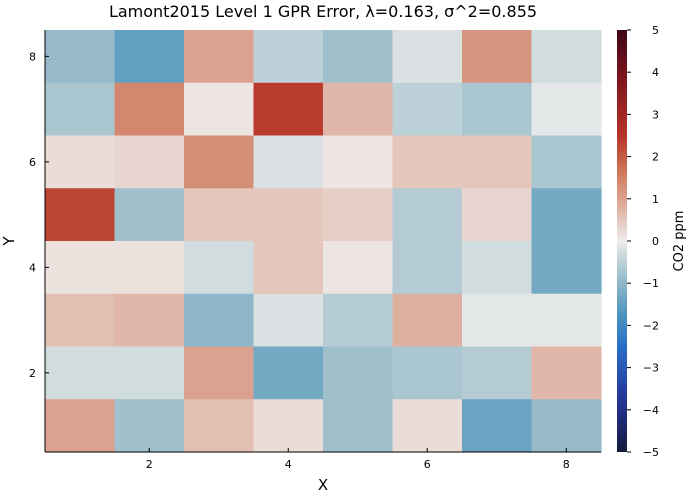 The width and height of the screenshot is (700, 500). What do you see at coordinates (655, 199) in the screenshot?
I see `colorbar-tick-label: 1` at bounding box center [655, 199].